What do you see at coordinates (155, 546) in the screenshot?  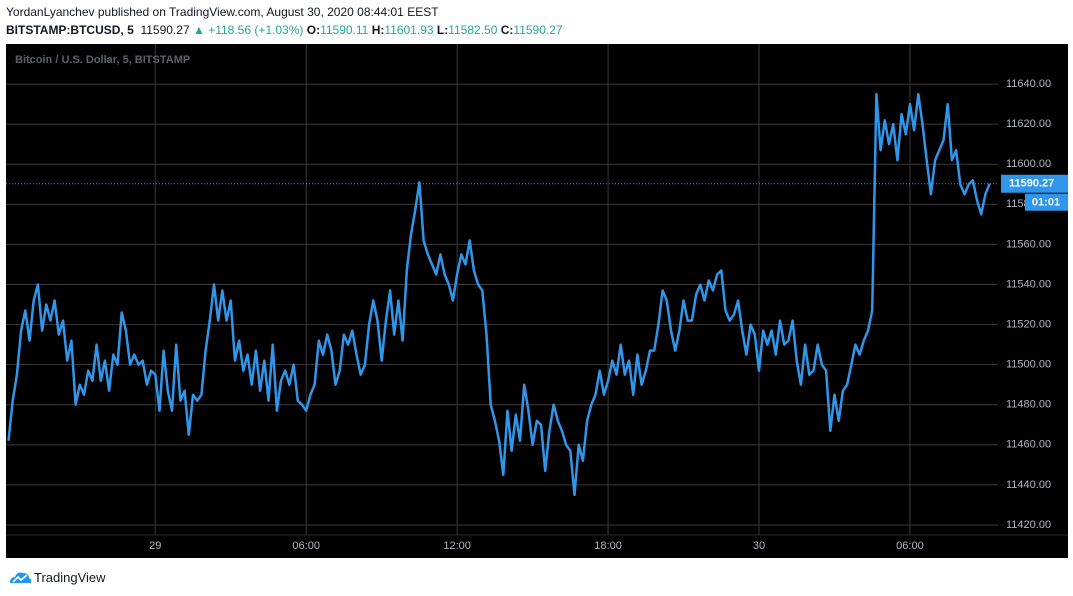 I see `x-tick-label: 29` at bounding box center [155, 546].